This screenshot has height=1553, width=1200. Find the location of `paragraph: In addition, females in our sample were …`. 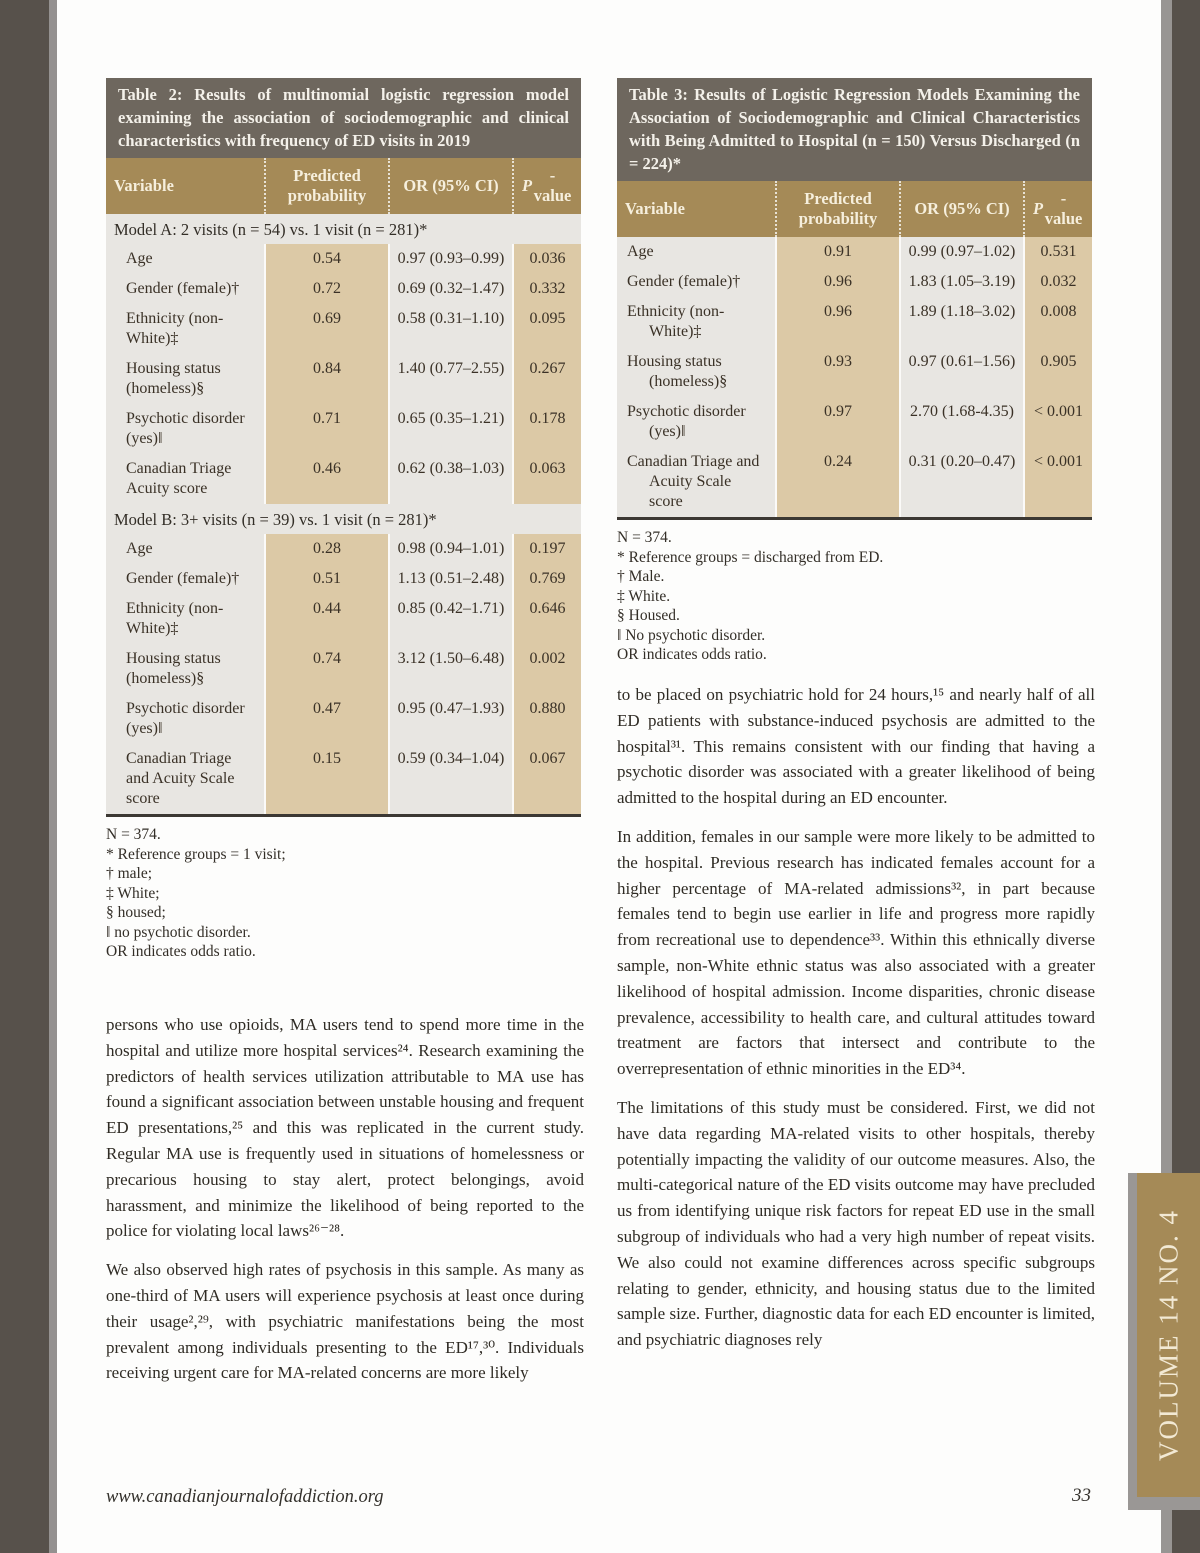

paragraph: In addition, females in our sample were … is located at coordinates (856, 952).